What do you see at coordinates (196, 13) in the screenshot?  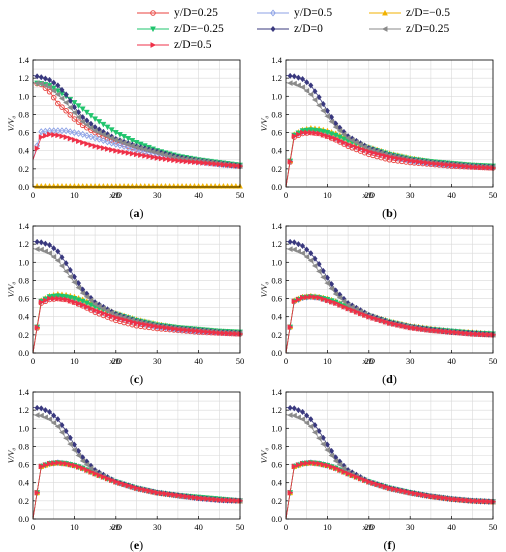 I see `legend-label: y/D=0.25` at bounding box center [196, 13].